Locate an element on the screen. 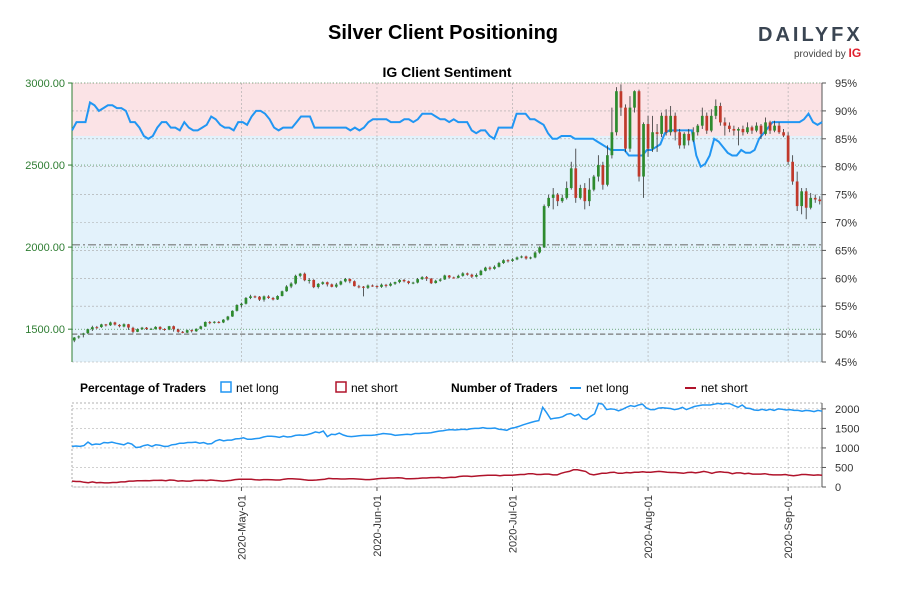 The height and width of the screenshot is (600, 900). y-right-tick-label: 85% is located at coordinates (846, 140).